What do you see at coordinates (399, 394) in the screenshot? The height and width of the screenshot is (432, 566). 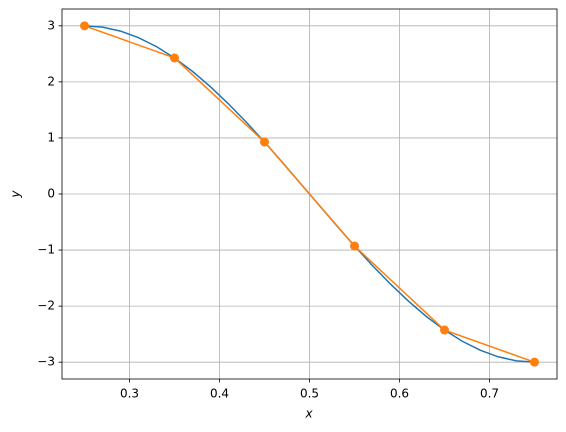 I see `x-tick-label: 0.6` at bounding box center [399, 394].